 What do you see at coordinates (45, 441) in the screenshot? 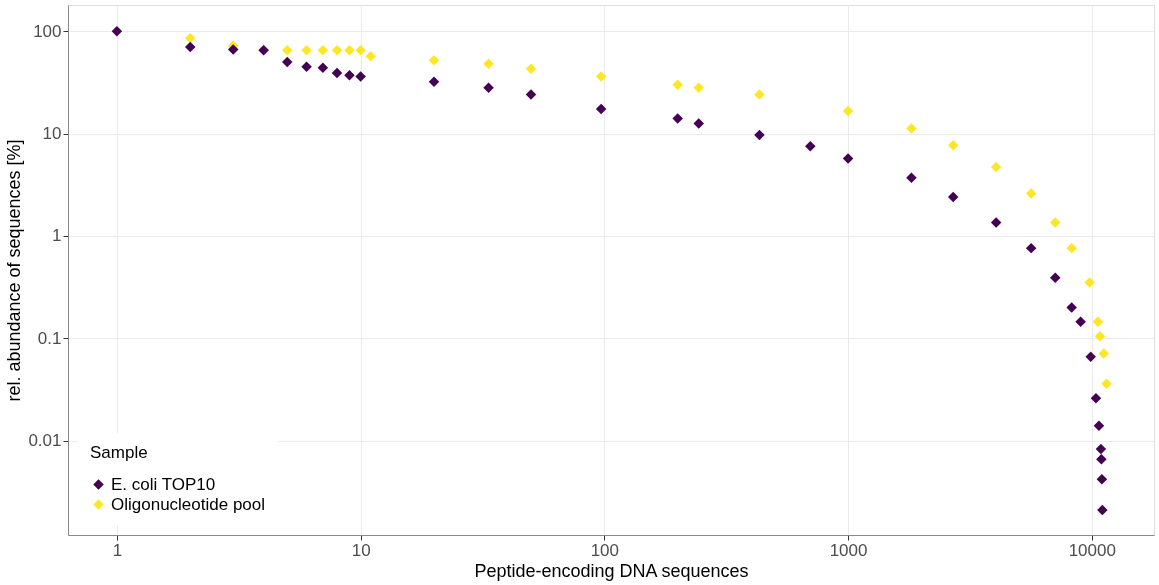
I see `y-tick-label: 0.01` at bounding box center [45, 441].